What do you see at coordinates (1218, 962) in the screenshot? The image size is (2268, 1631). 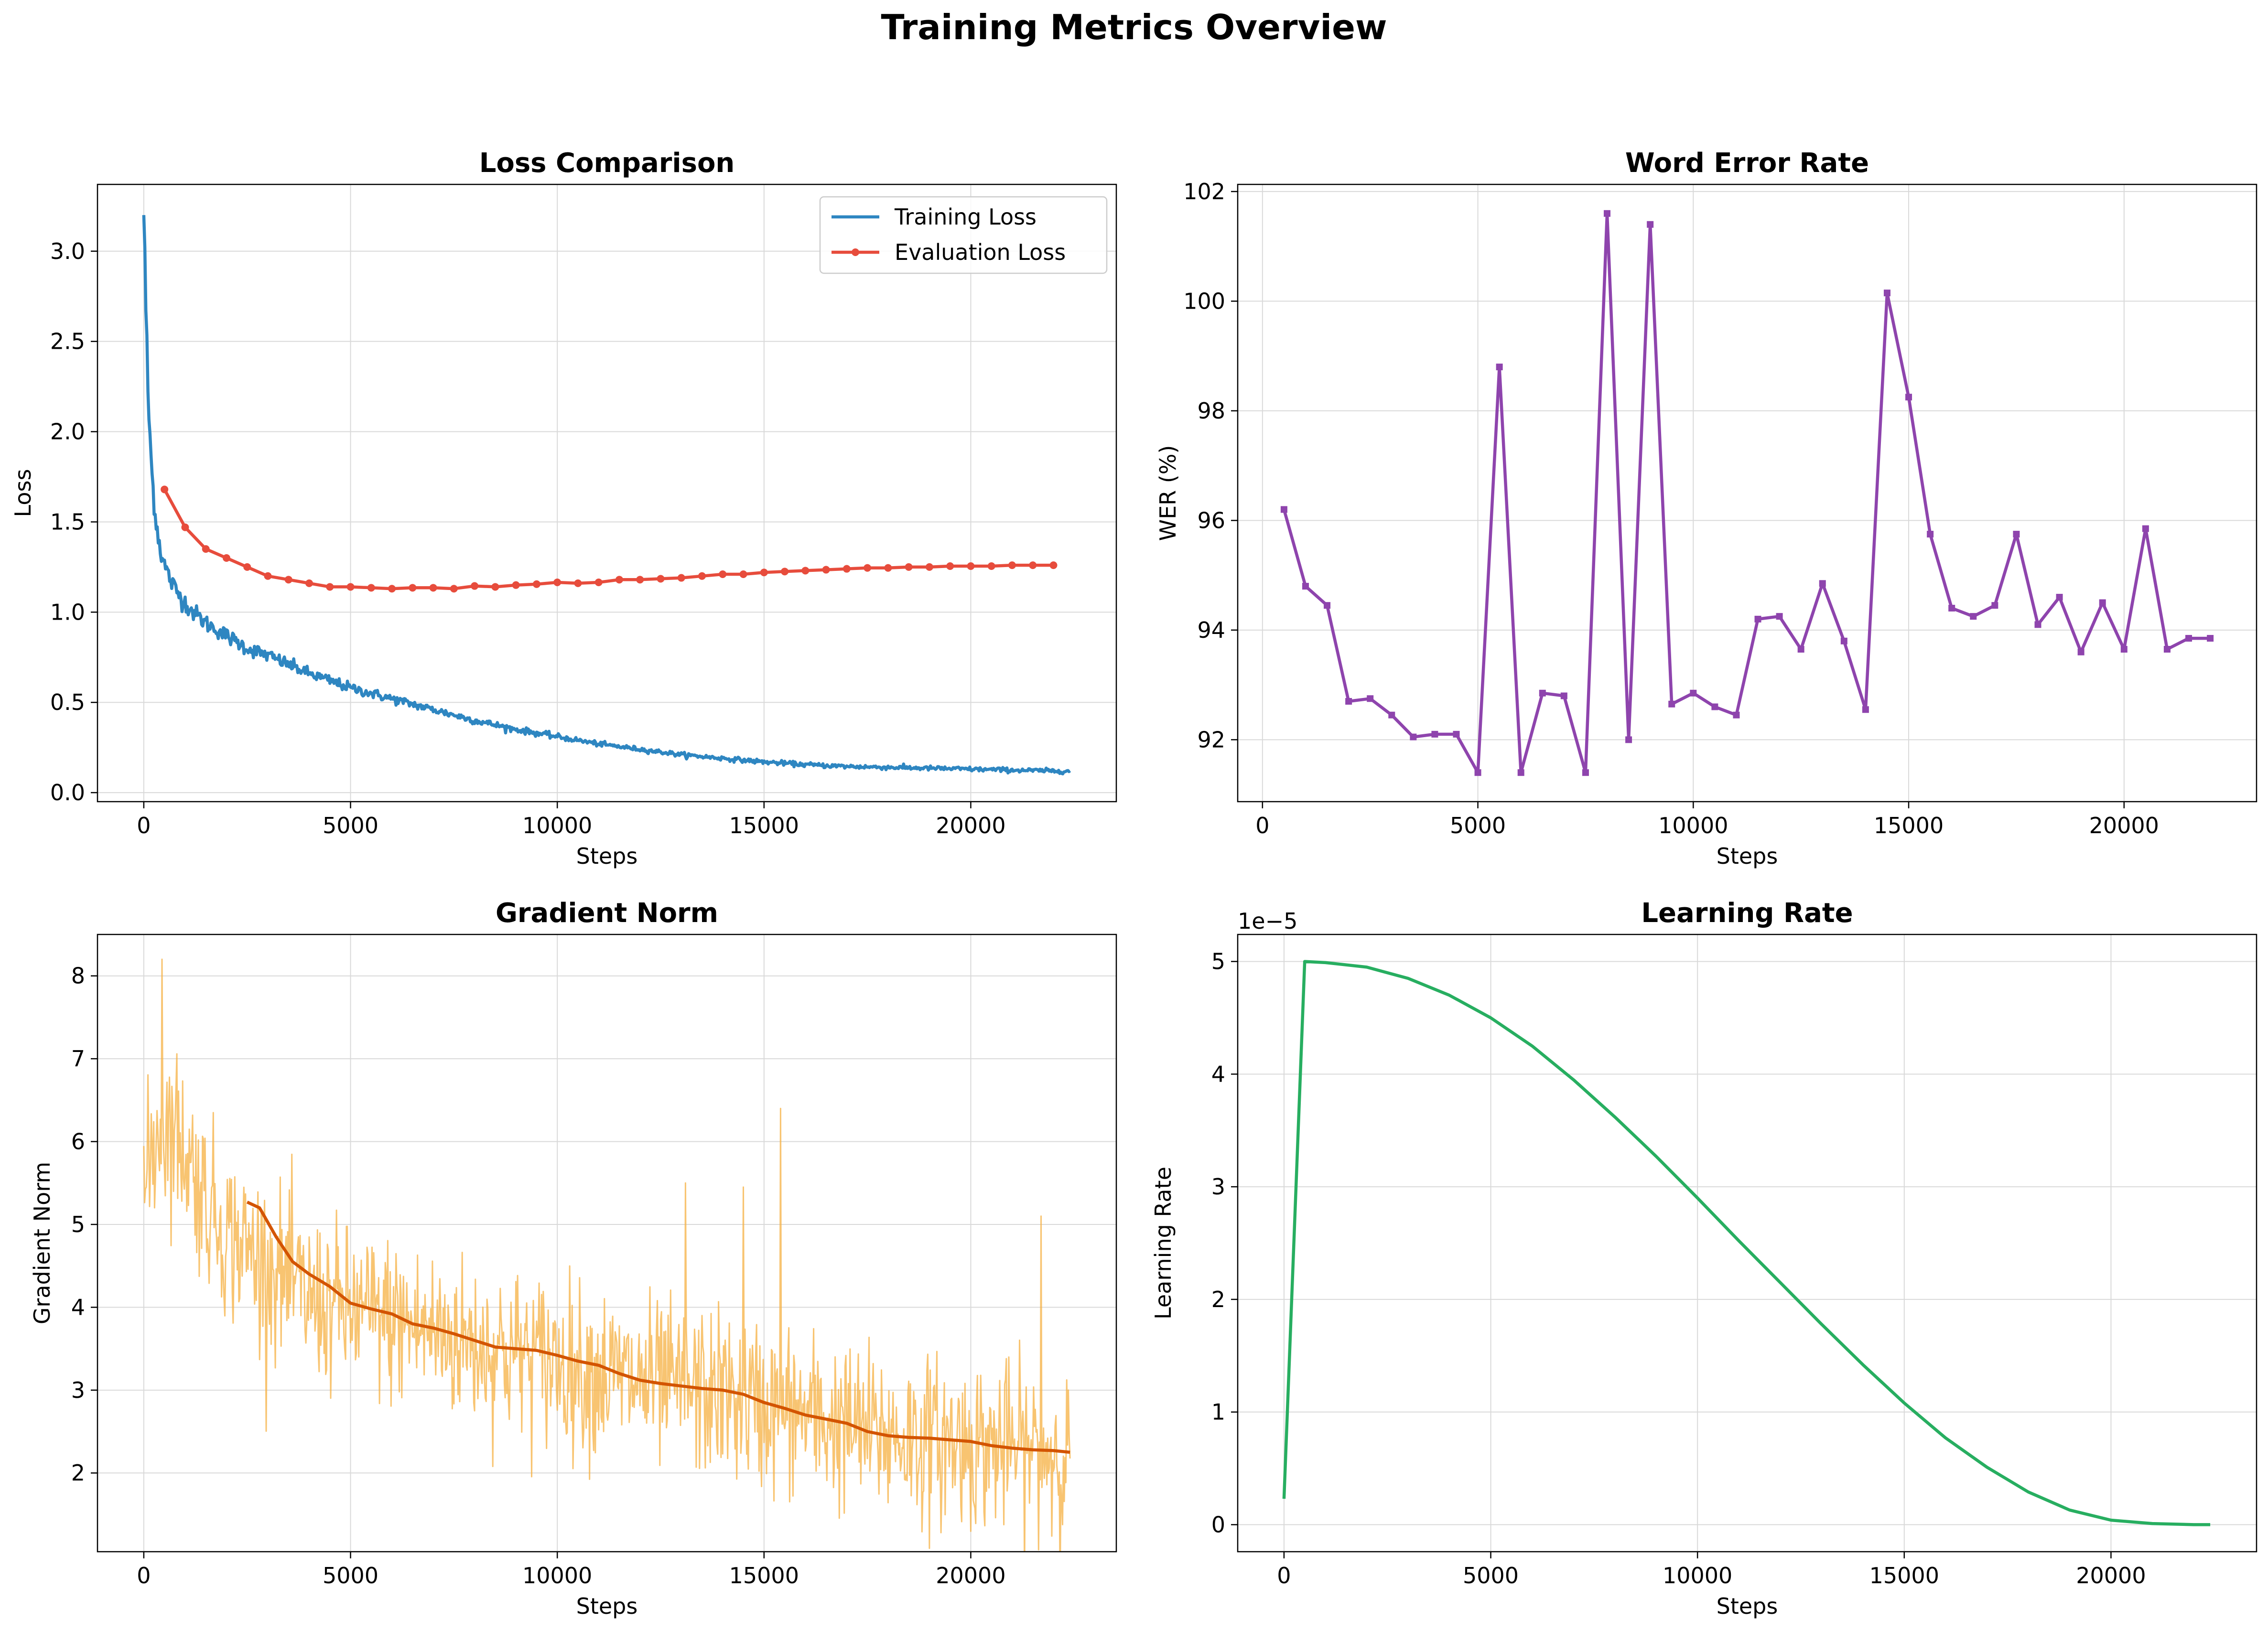 I see `y-tick-label: 5` at bounding box center [1218, 962].